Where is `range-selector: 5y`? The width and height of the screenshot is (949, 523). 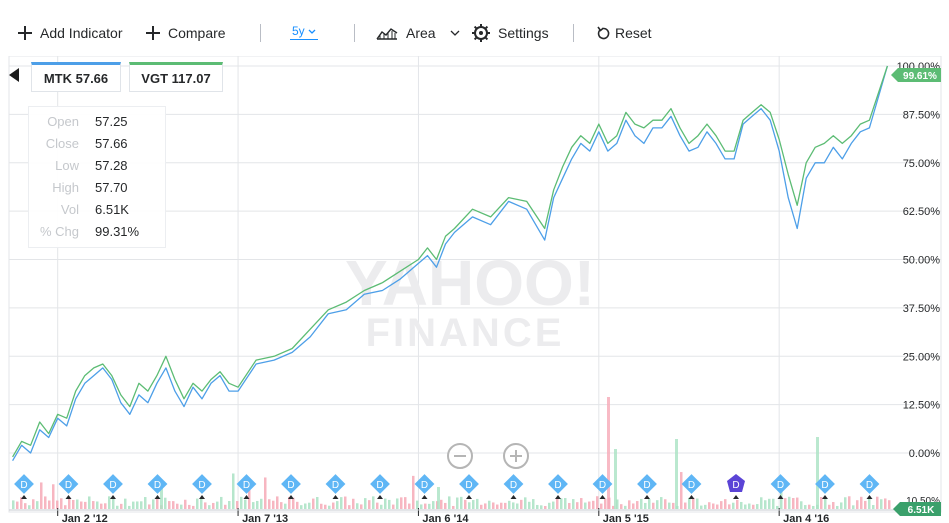 range-selector: 5y is located at coordinates (304, 32).